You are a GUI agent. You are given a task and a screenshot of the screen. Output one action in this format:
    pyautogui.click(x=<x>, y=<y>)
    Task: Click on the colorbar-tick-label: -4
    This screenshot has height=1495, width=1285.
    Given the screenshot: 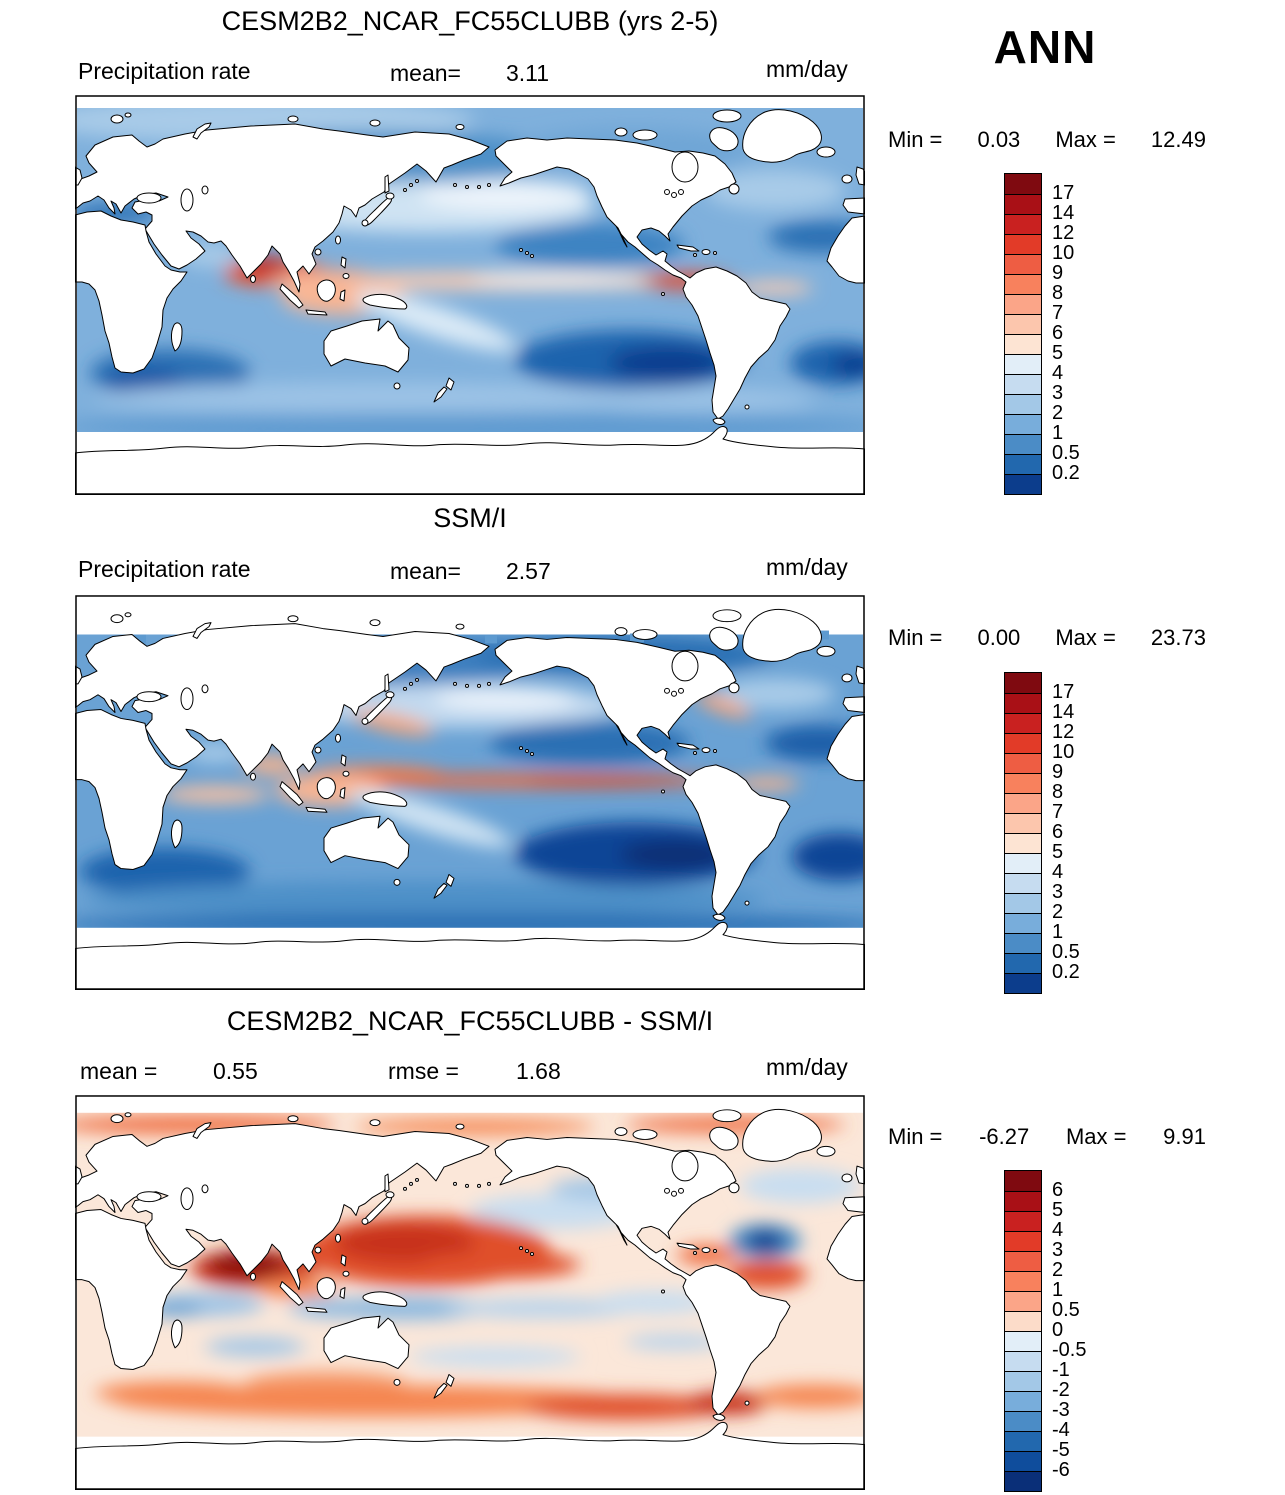 What is the action you would take?
    pyautogui.click(x=1061, y=1430)
    